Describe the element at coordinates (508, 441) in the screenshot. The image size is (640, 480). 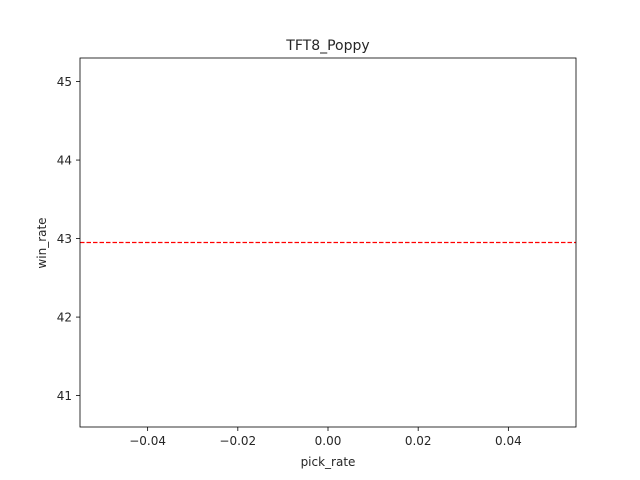
I see `x-tick-label-4: 0.04` at that location.